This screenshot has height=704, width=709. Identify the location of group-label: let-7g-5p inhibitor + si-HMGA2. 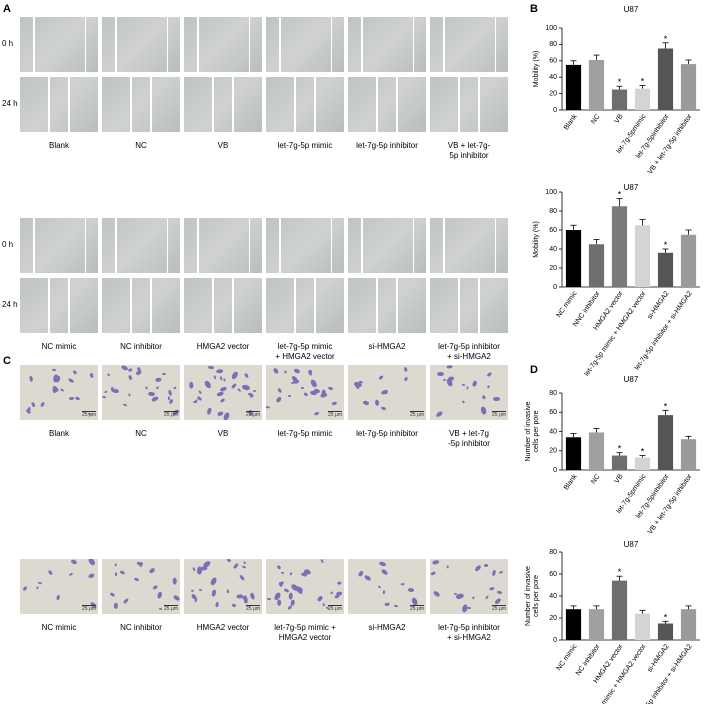
(469, 632).